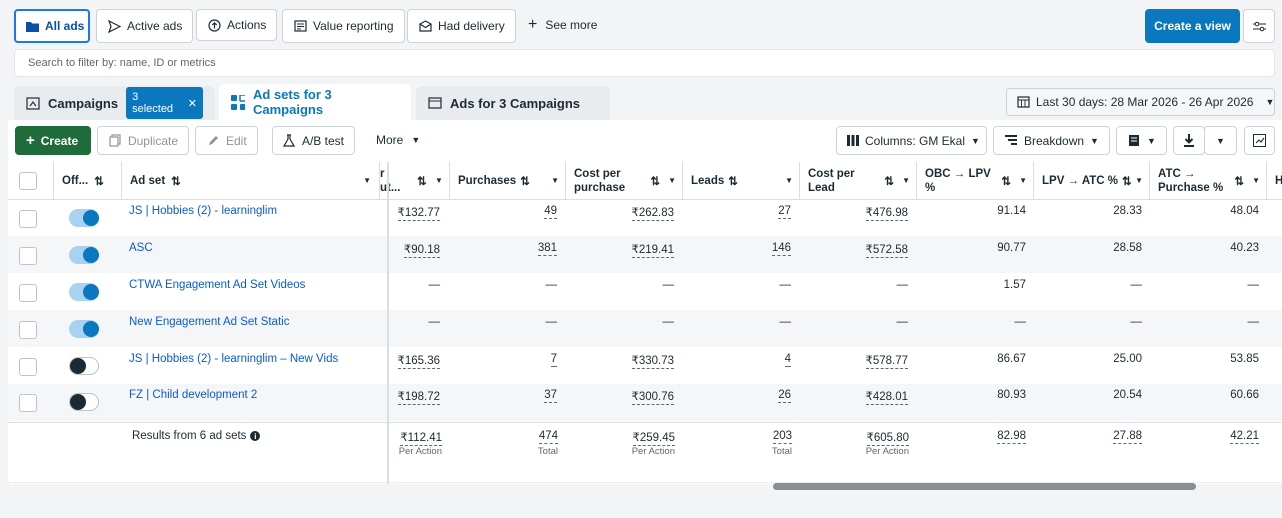 Image resolution: width=1282 pixels, height=518 pixels. I want to click on edit-button: Edit, so click(226, 140).